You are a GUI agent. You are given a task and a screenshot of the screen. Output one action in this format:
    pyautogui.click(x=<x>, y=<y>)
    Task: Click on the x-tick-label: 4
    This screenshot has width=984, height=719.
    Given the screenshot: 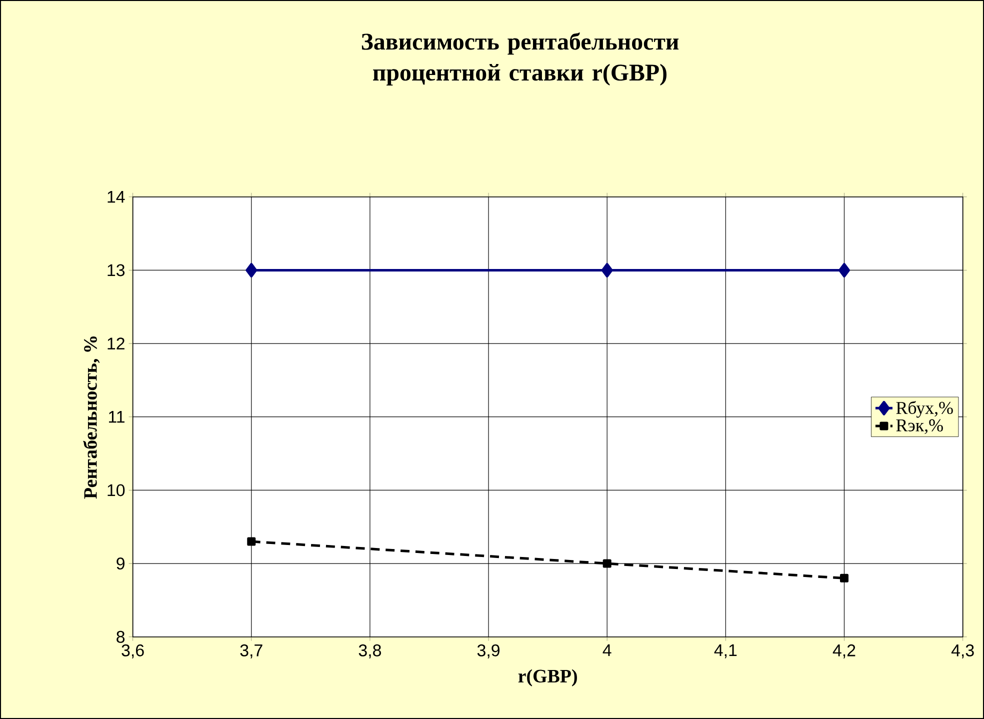 What is the action you would take?
    pyautogui.click(x=607, y=650)
    